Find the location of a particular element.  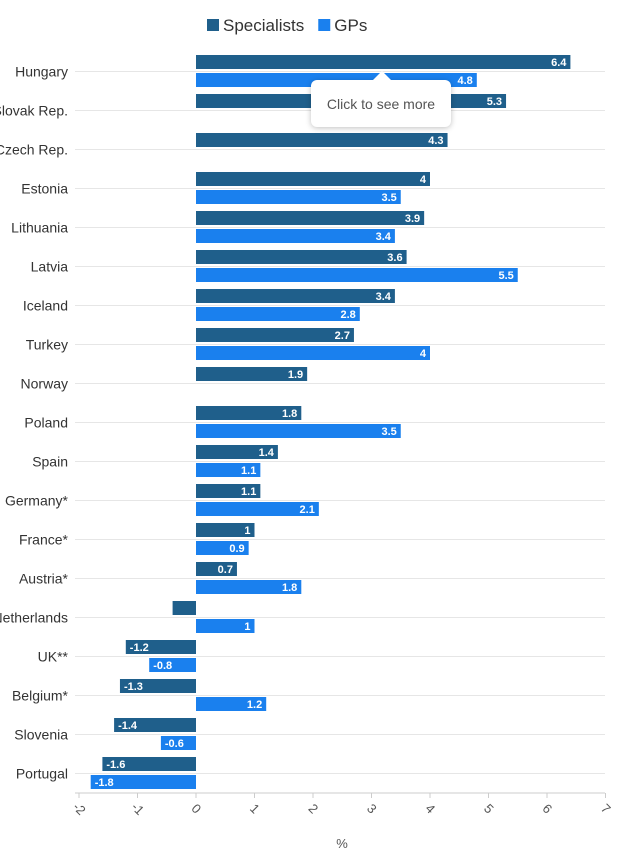

data-label-specialists-turkey: 2.7 is located at coordinates (342, 336).